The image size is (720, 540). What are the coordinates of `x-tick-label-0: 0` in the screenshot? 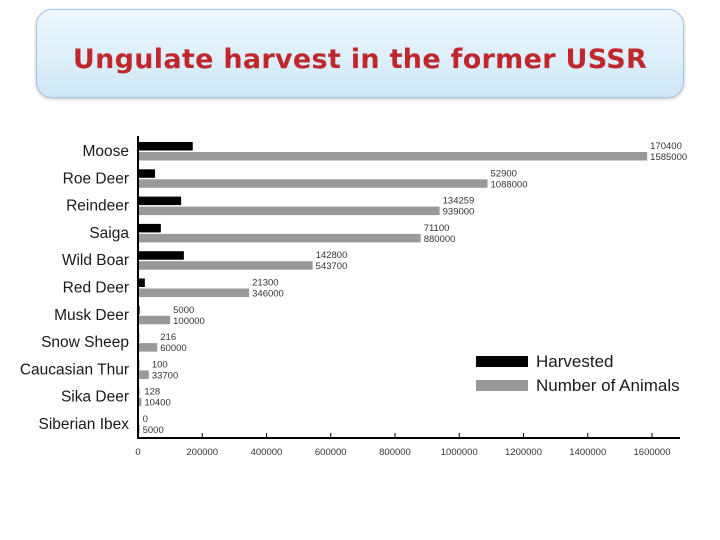 It's located at (137, 452).